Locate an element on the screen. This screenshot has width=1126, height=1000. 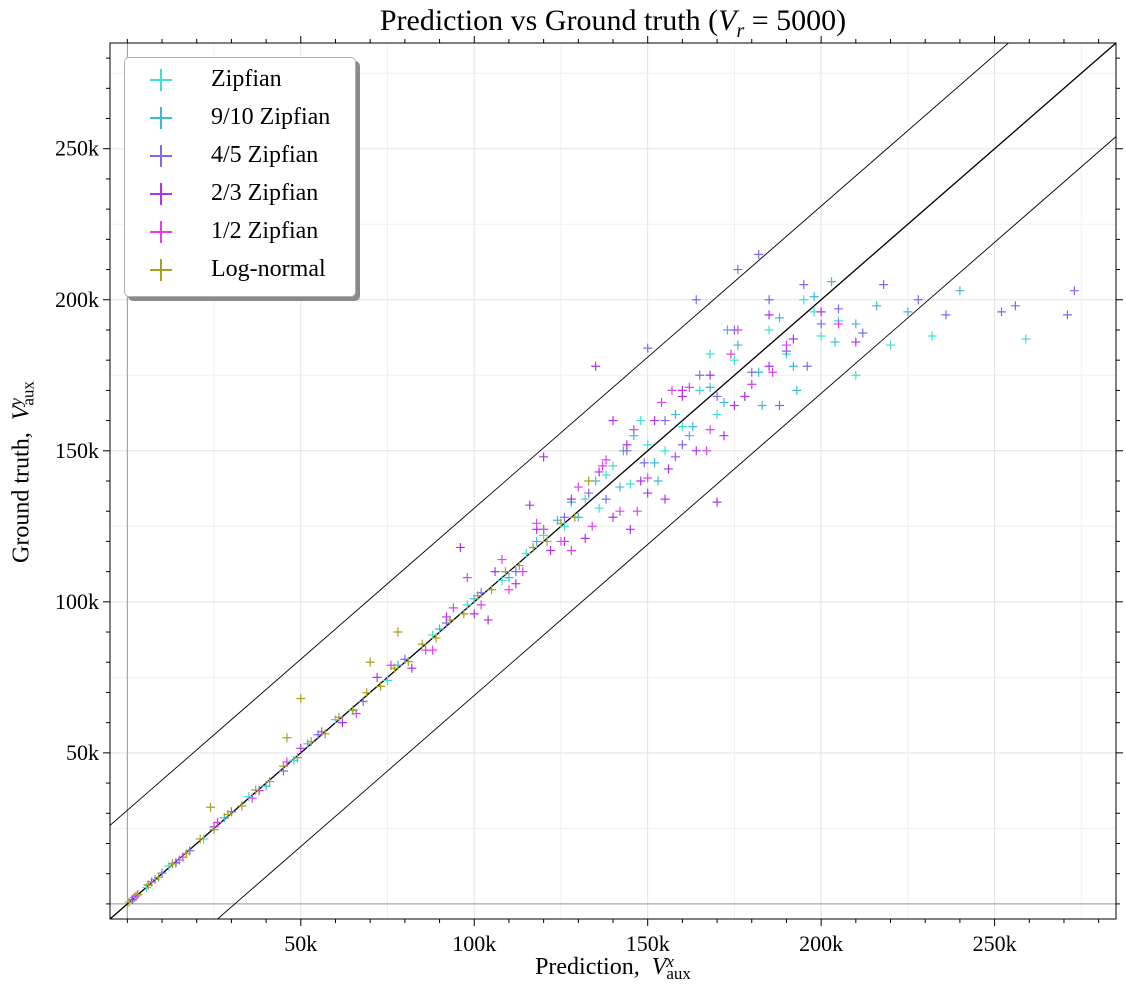
x-tick-label: 100k is located at coordinates (474, 943).